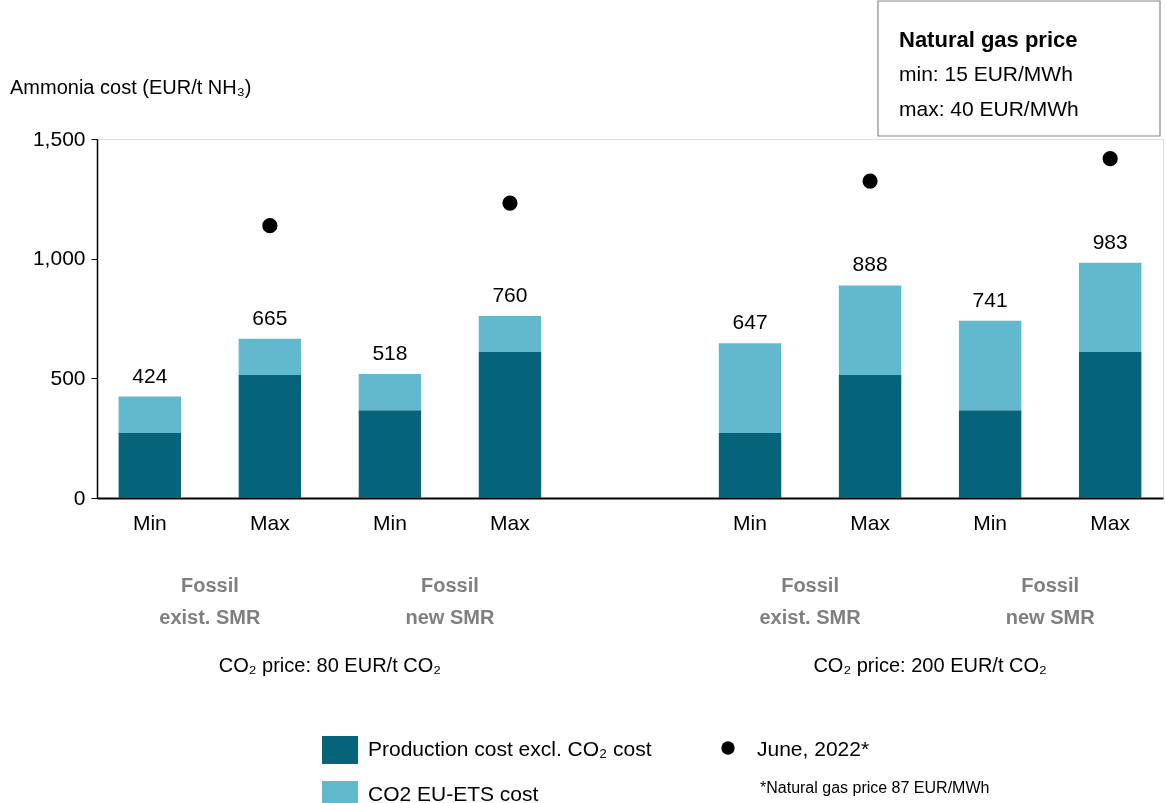  What do you see at coordinates (1110, 241) in the screenshot?
I see `total-label: 983` at bounding box center [1110, 241].